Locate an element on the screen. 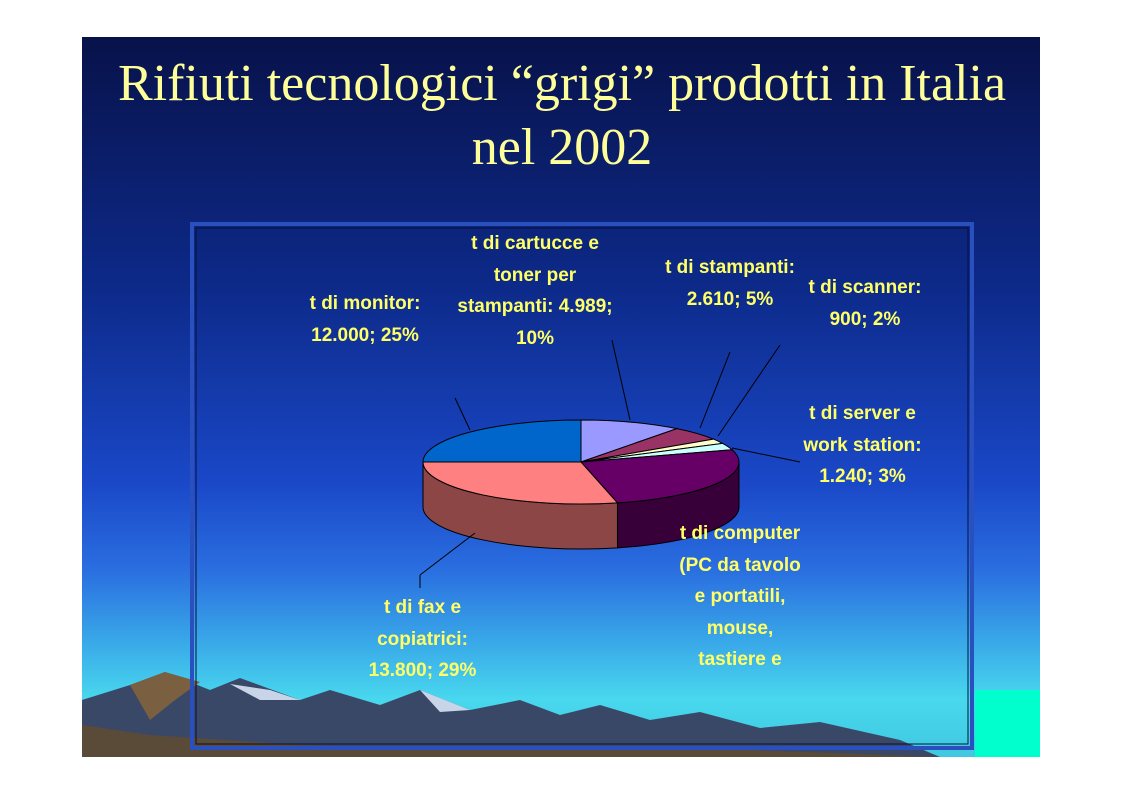 The width and height of the screenshot is (1123, 793). value-label: 900; 2% is located at coordinates (865, 319).